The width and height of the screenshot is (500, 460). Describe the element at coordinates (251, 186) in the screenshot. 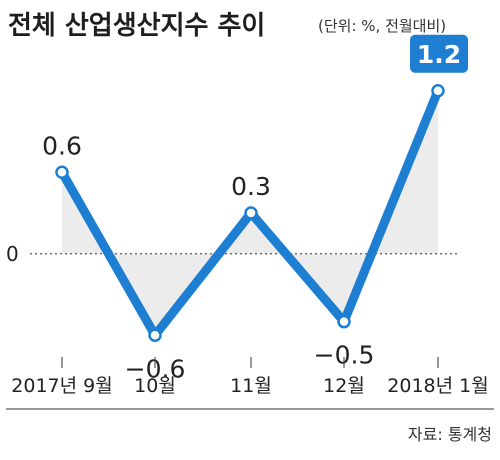

I see `data-label-2: 0.3` at that location.